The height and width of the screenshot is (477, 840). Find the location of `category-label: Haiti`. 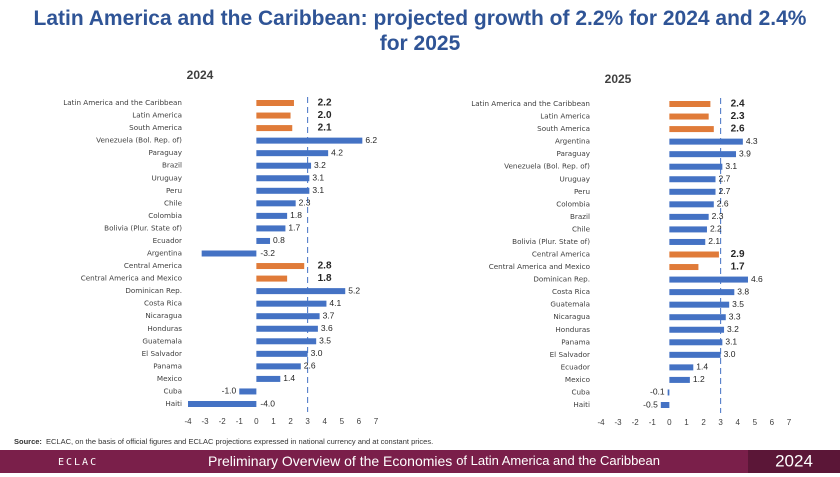

category-label: Haiti is located at coordinates (173, 403).